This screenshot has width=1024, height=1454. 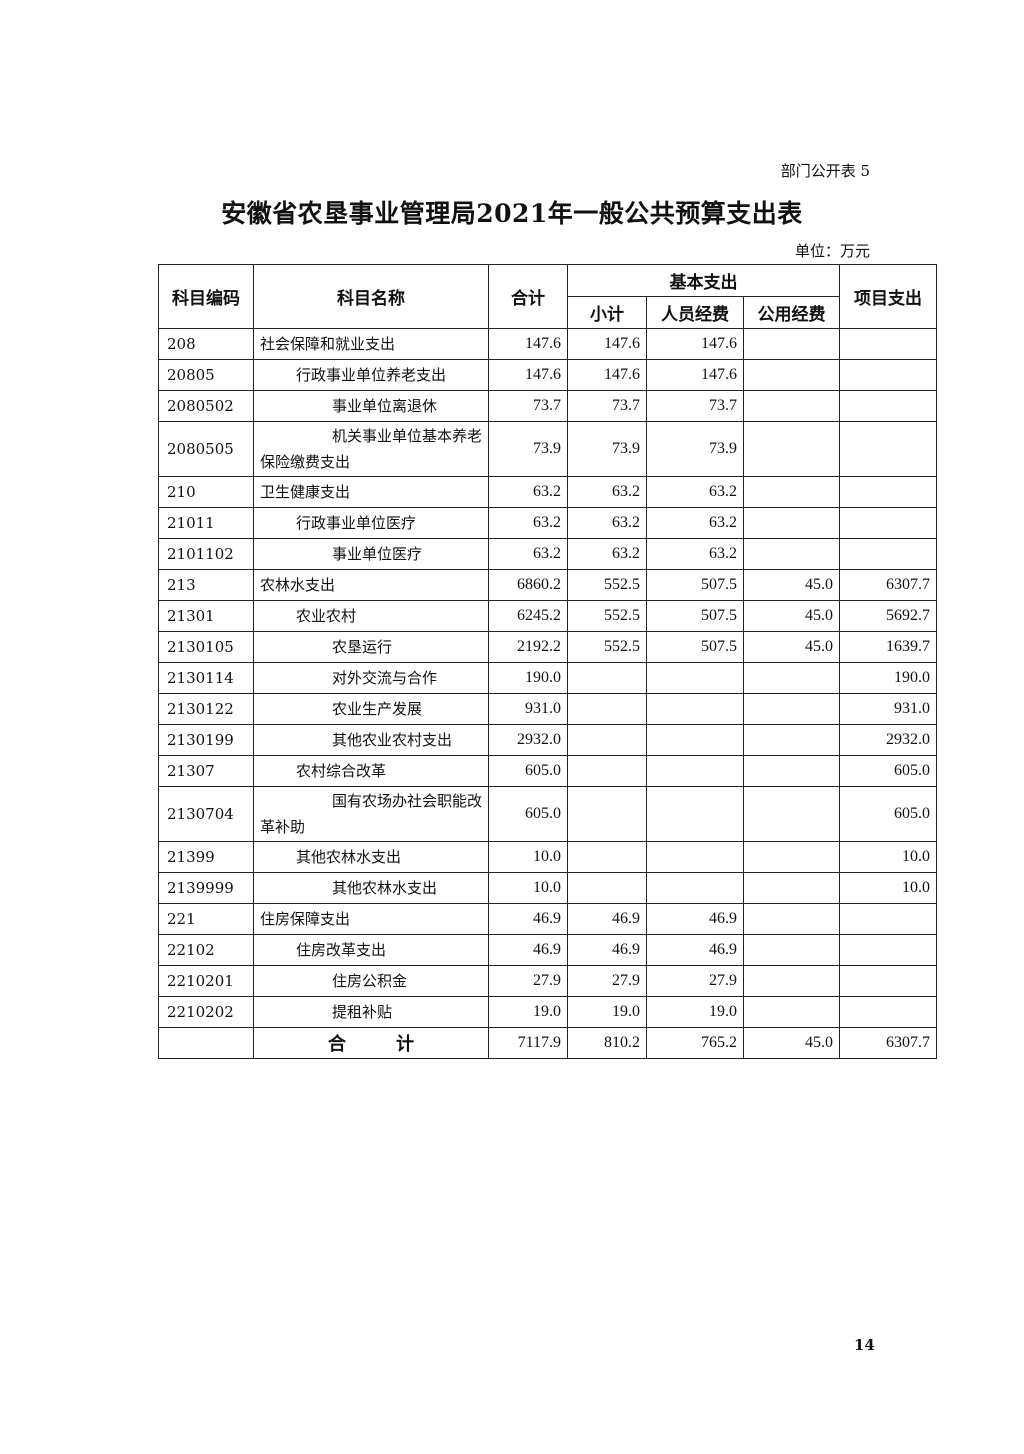 I want to click on name-cell: 其他农业农村支出, so click(x=371, y=740).